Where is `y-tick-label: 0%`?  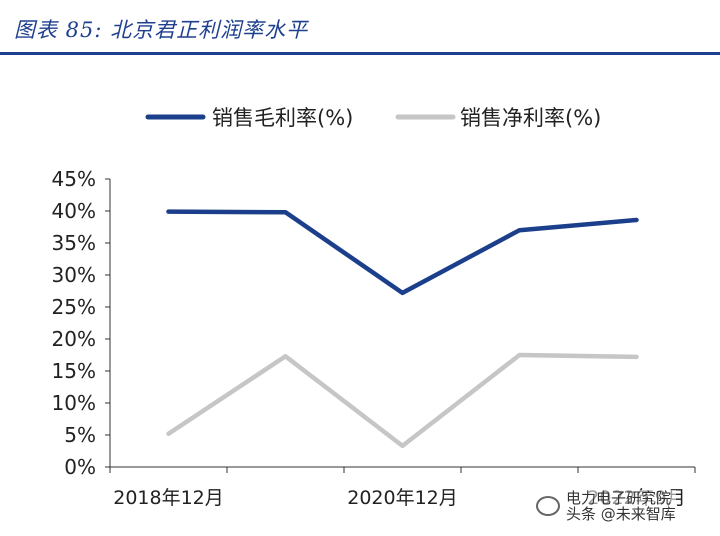 y-tick-label: 0% is located at coordinates (80, 467).